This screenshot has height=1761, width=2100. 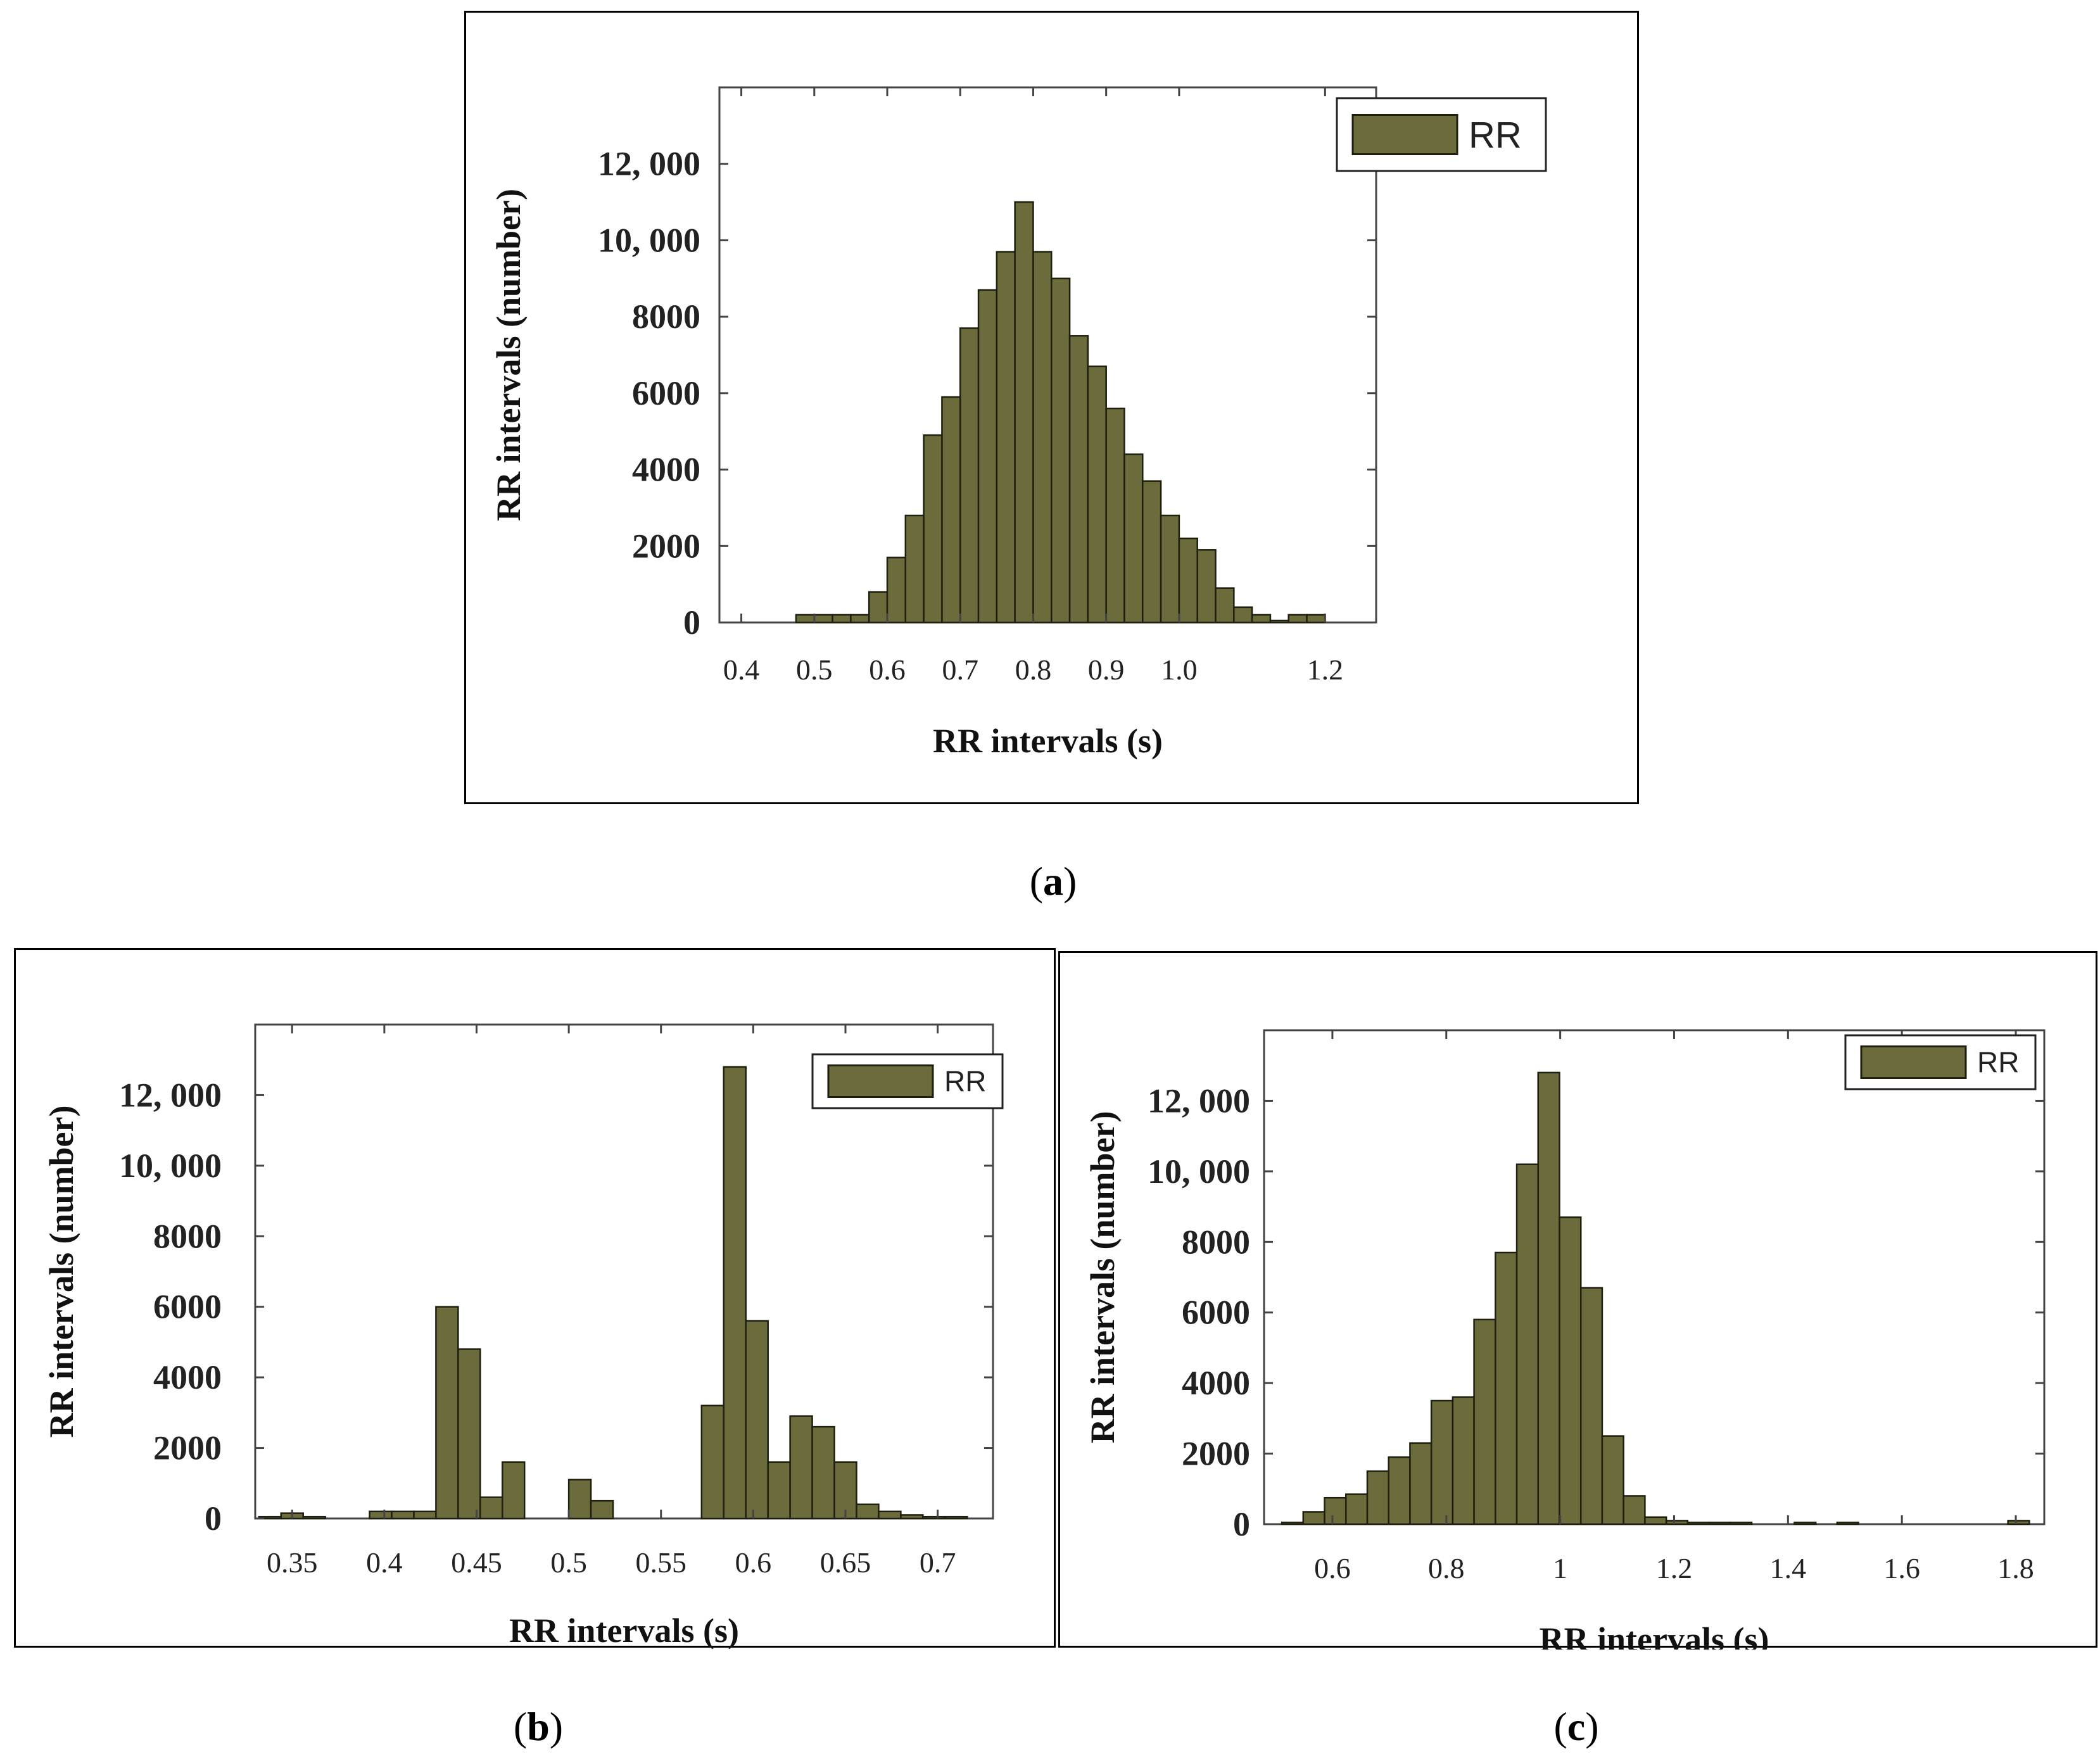 What do you see at coordinates (1654, 1635) in the screenshot?
I see `x-axis-title: RR intervals (s)` at bounding box center [1654, 1635].